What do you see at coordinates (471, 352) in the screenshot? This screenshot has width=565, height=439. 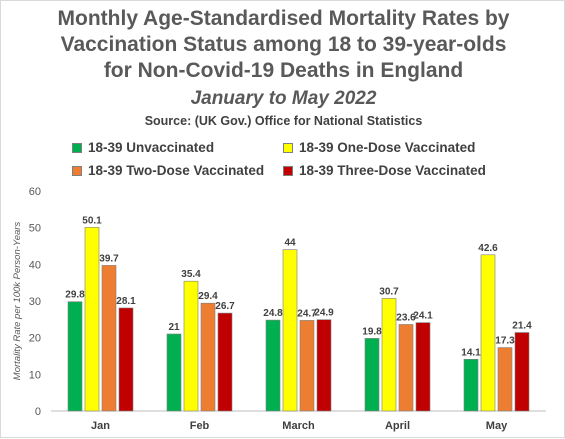 I see `data-label: 14.1` at bounding box center [471, 352].